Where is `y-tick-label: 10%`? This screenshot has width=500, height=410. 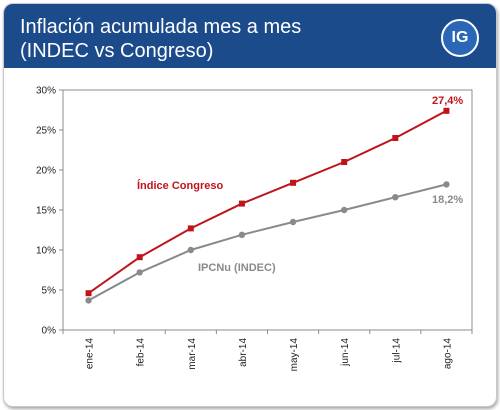
y-tick-label: 10% is located at coordinates (46, 251).